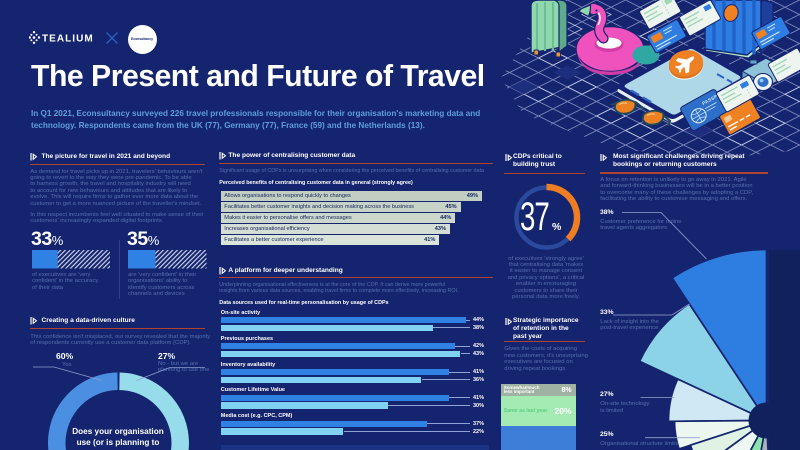  What do you see at coordinates (68, 39) in the screenshot?
I see `svg-text: TEALIUM` at bounding box center [68, 39].